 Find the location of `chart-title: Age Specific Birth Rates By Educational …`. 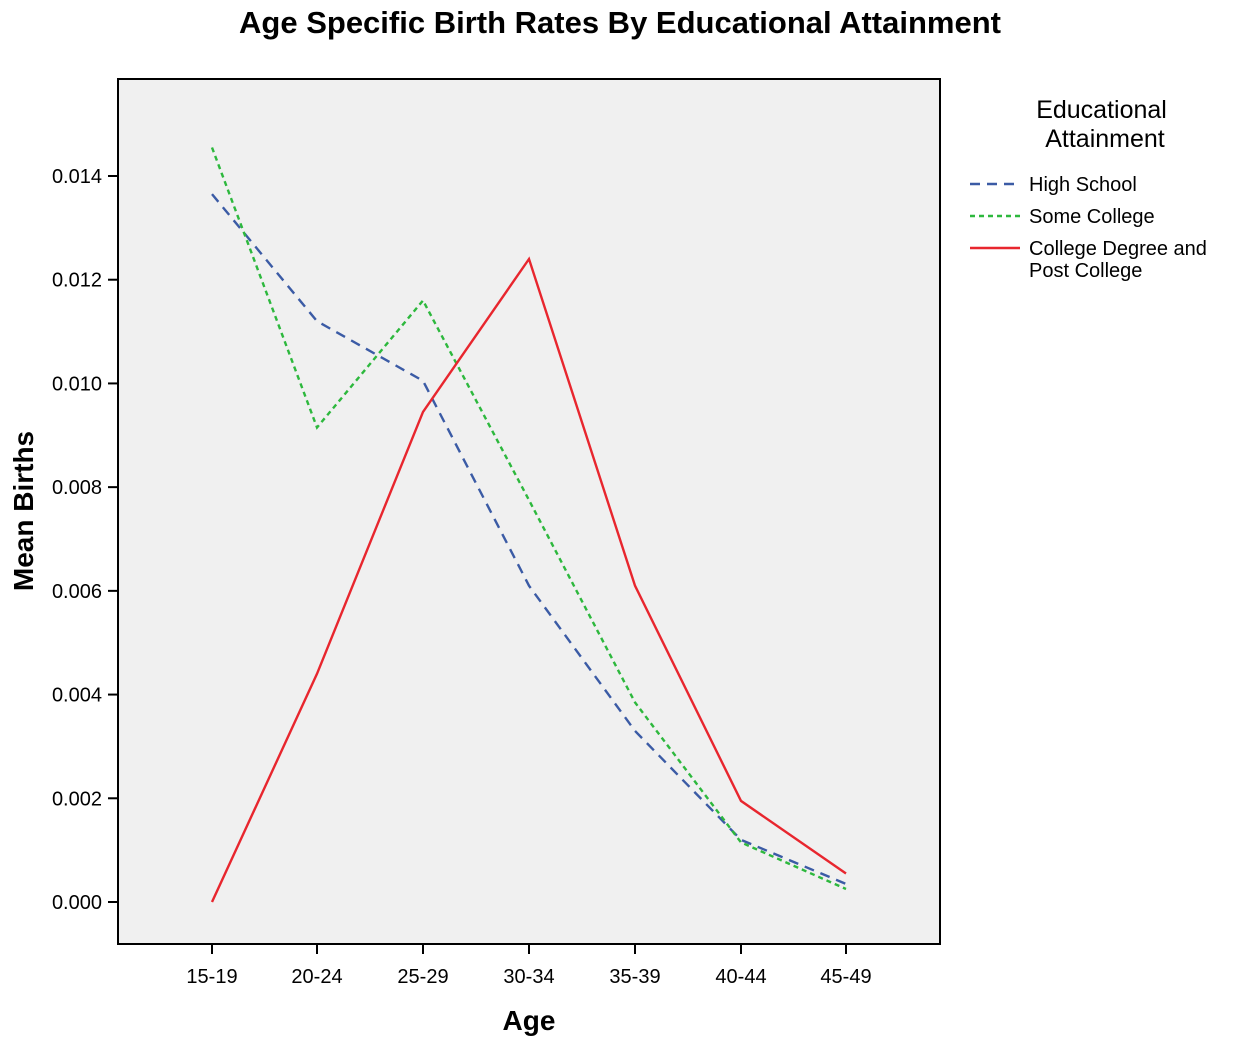

chart-title: Age Specific Birth Rates By Educational … is located at coordinates (620, 22).